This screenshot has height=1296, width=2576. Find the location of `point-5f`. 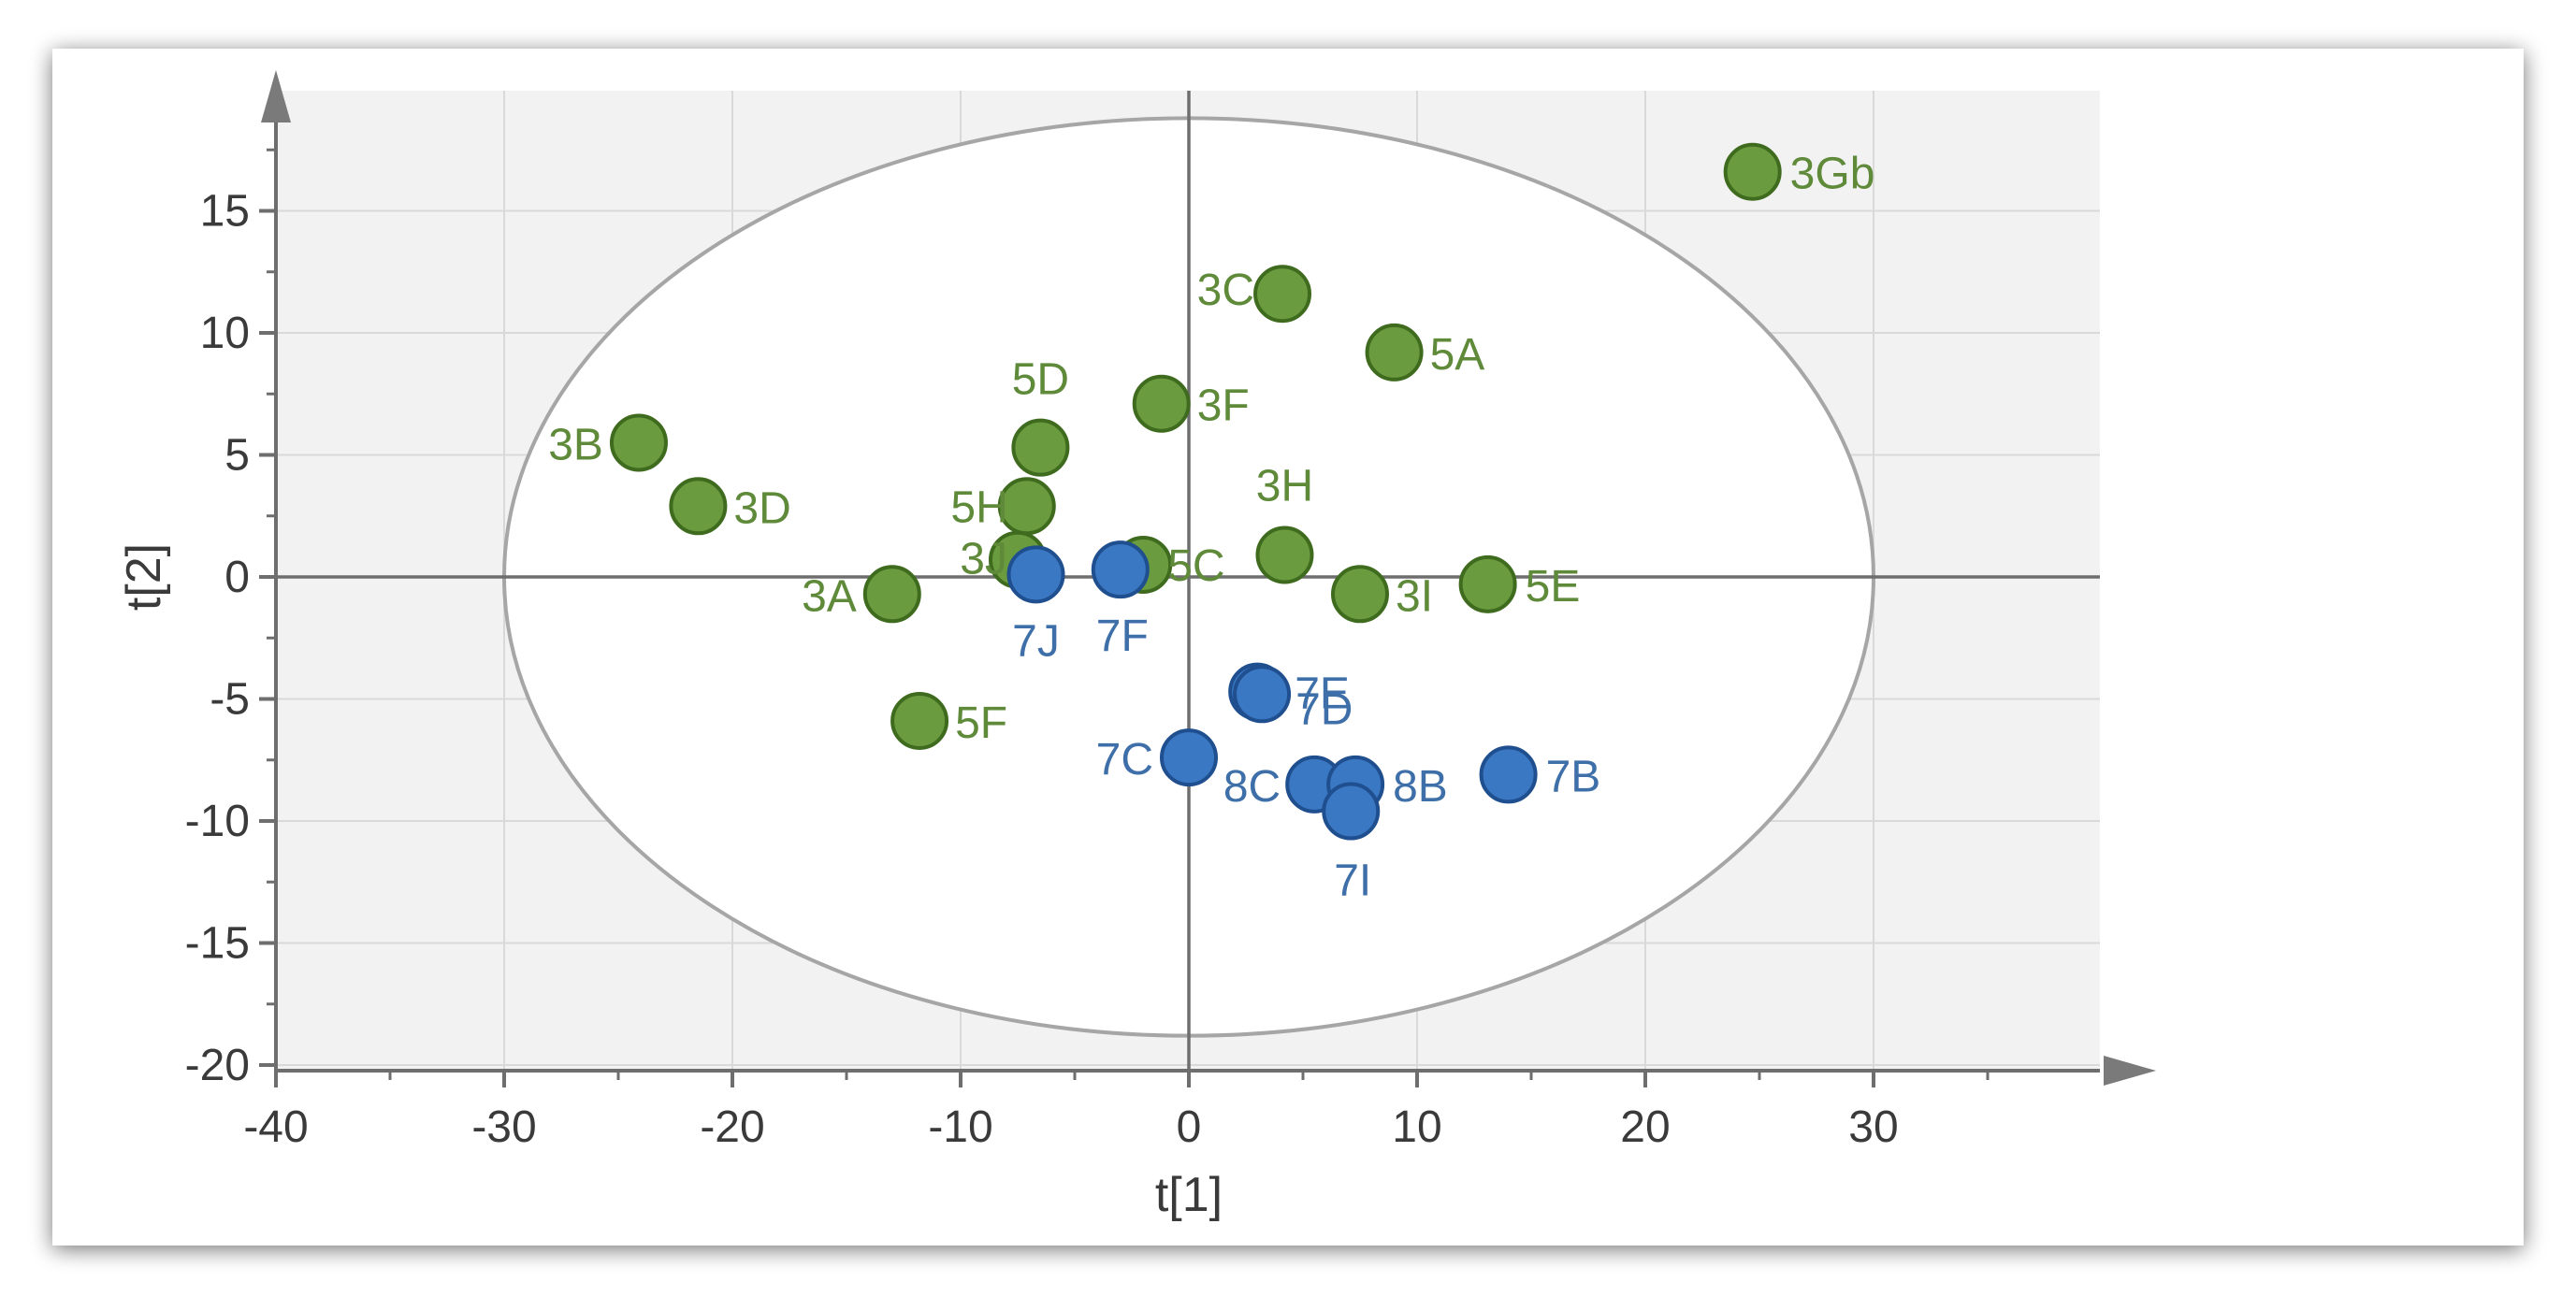

point-5f is located at coordinates (919, 720).